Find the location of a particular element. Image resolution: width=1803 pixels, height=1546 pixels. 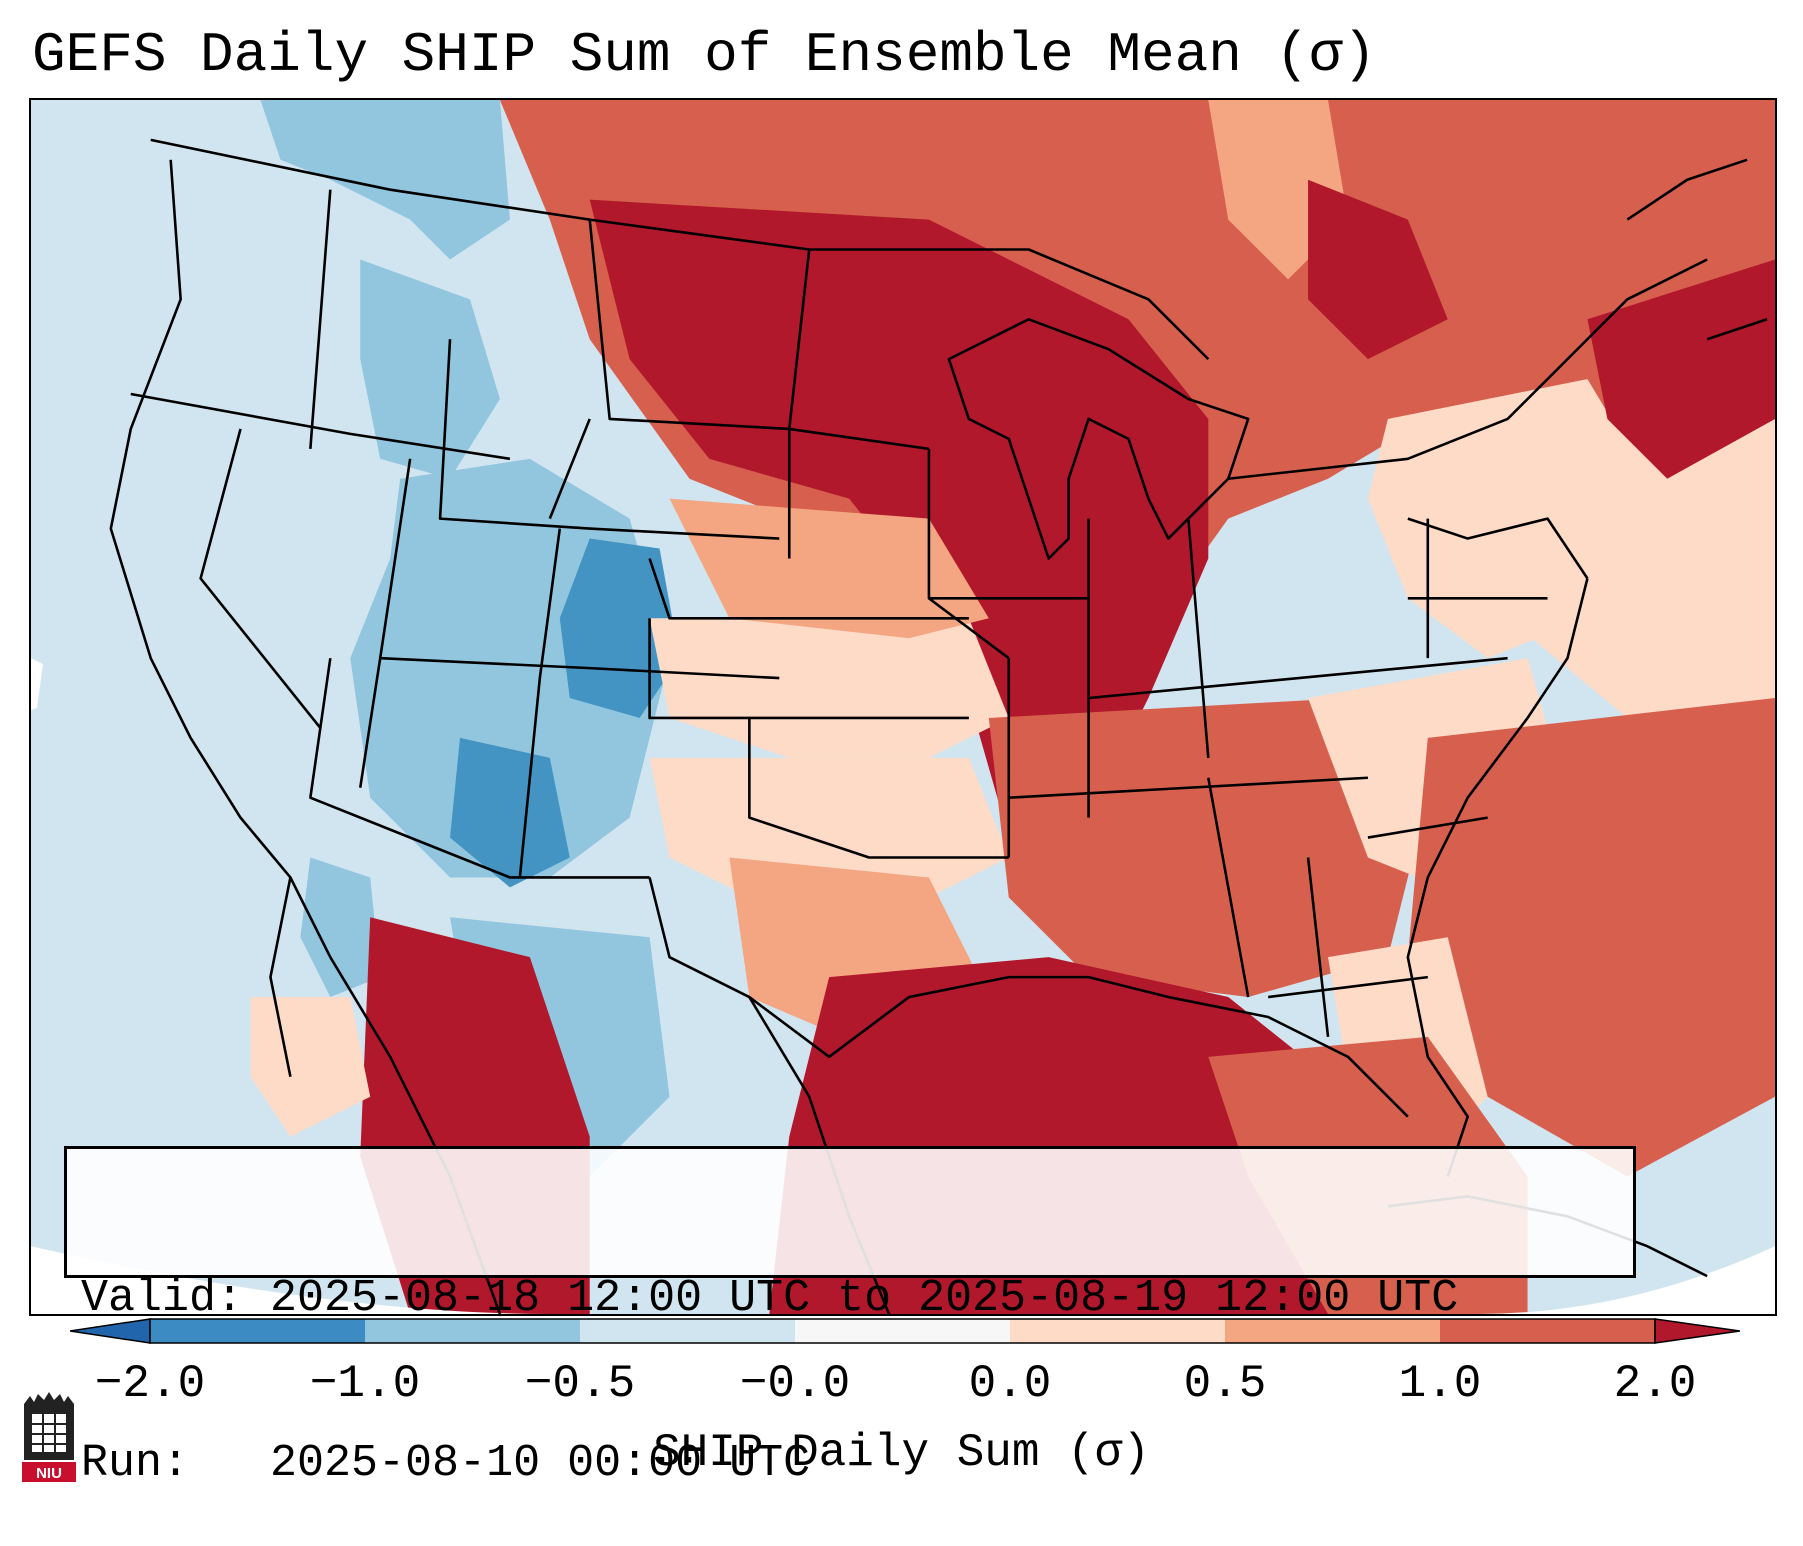

region-baja-blue is located at coordinates (340, 927).